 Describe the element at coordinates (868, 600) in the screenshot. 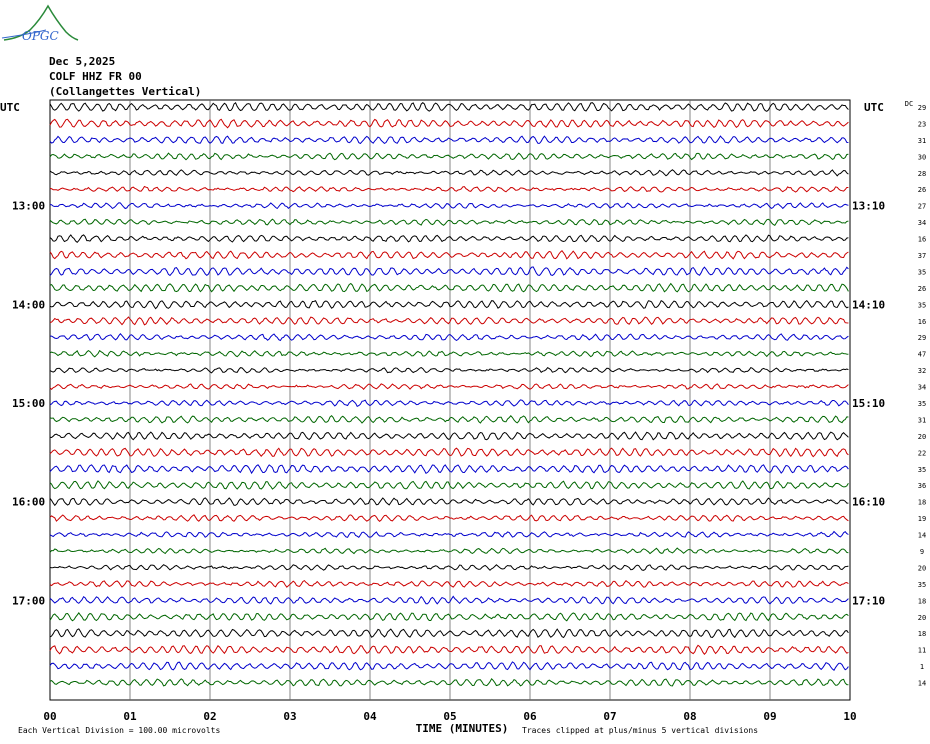

I see `right-hour-label: 17:10` at that location.